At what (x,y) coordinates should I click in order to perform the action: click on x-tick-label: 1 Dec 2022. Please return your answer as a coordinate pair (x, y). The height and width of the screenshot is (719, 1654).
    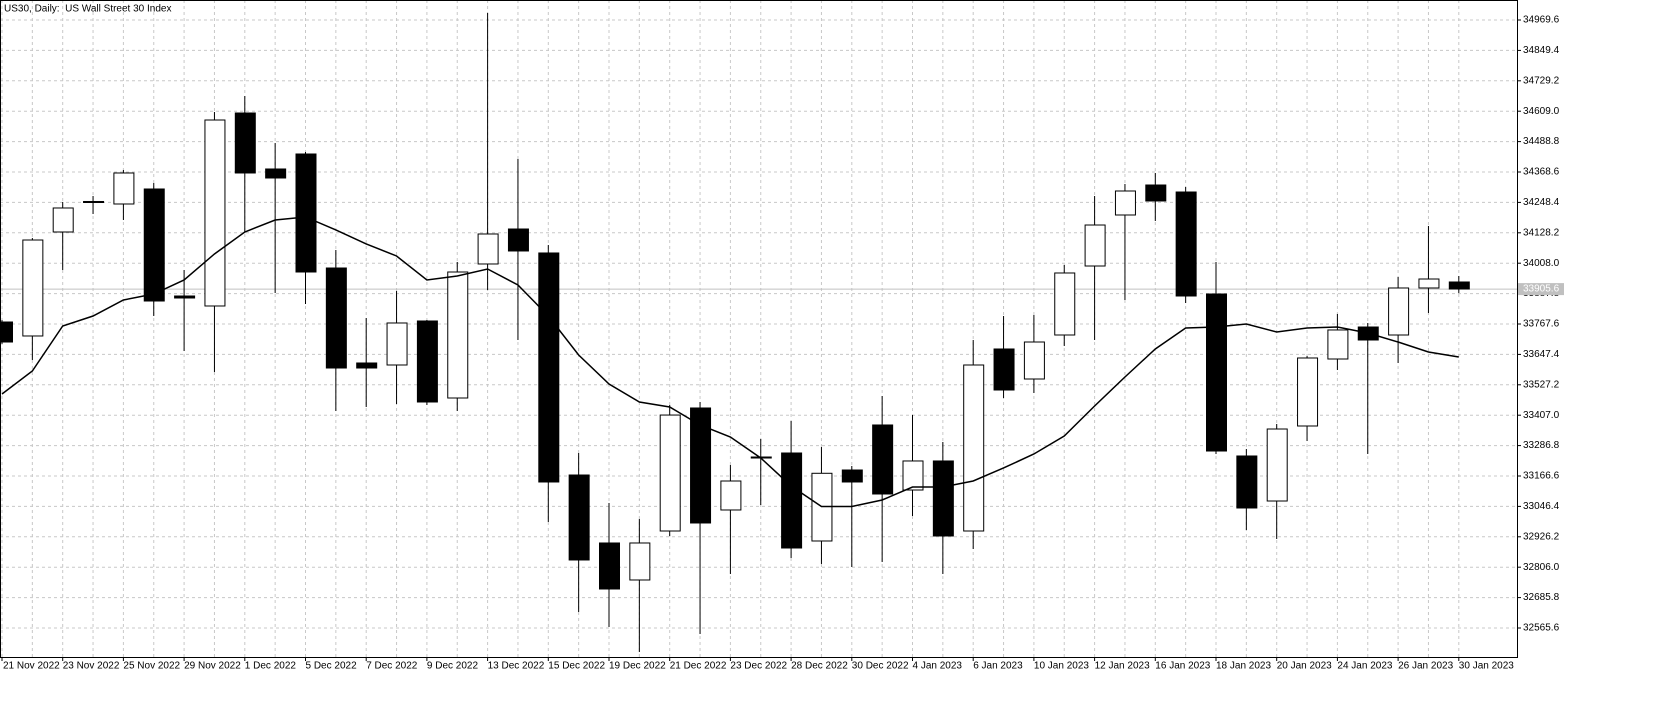
    Looking at the image, I should click on (271, 666).